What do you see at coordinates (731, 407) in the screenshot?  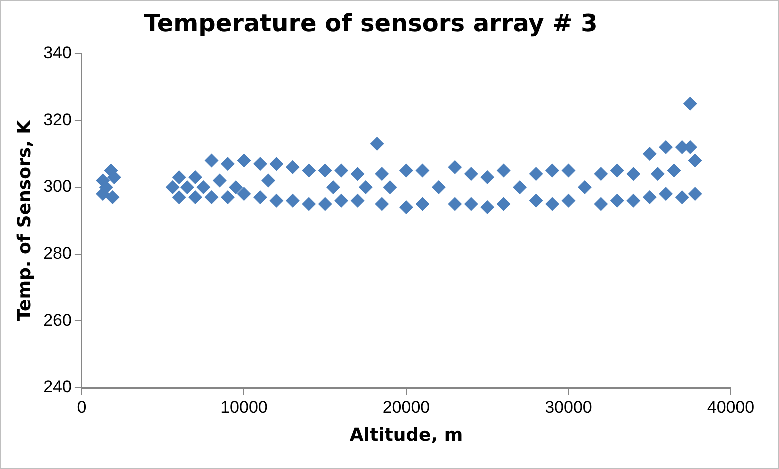 I see `x-tick-label: 40000` at bounding box center [731, 407].